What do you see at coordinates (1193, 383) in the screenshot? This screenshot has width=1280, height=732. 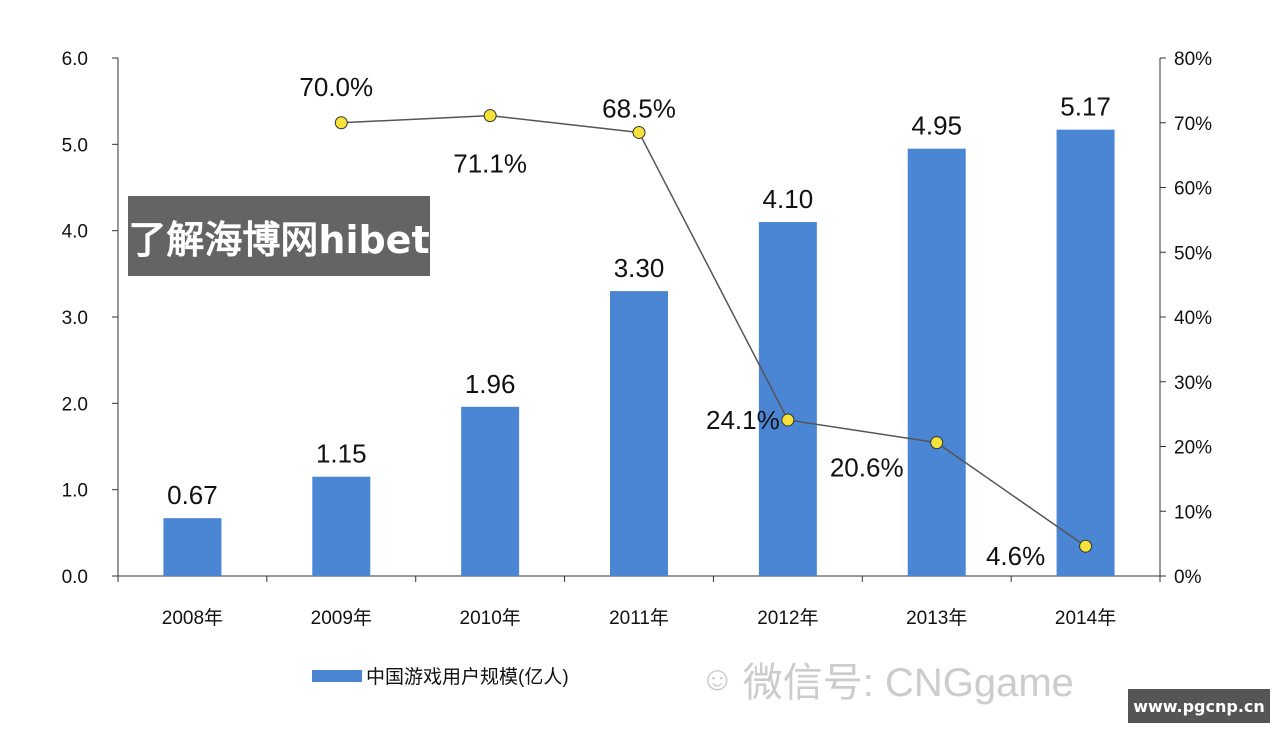 I see `right-tick-label: 30%` at bounding box center [1193, 383].